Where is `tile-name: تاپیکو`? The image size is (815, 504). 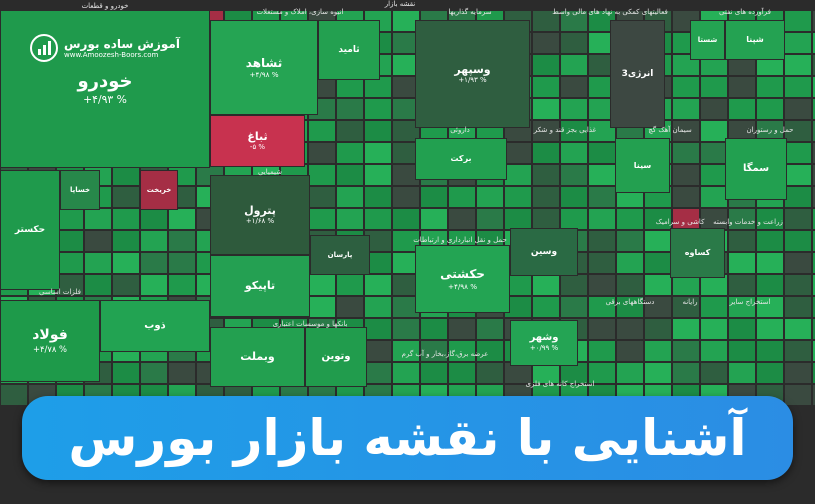 tile-name: تاپیکو is located at coordinates (260, 286).